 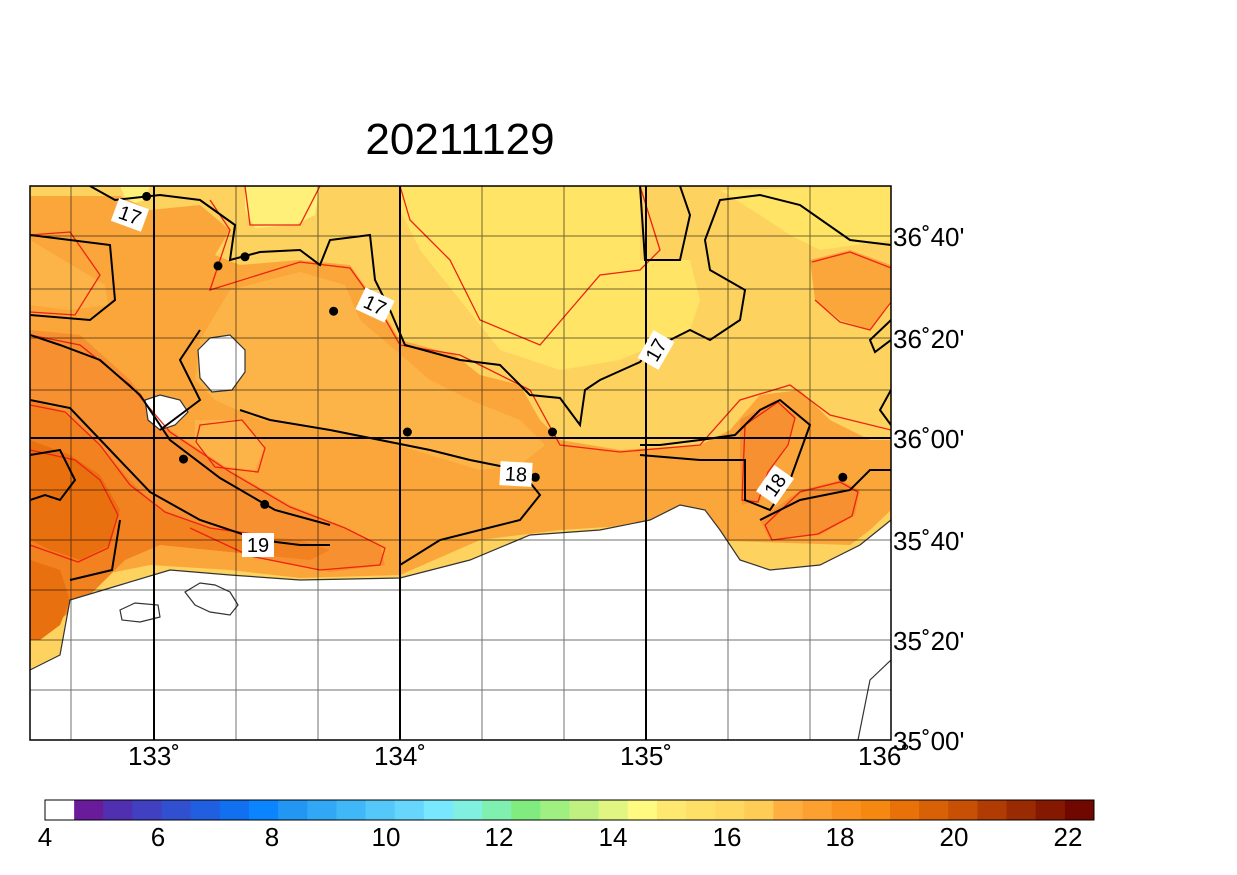 I want to click on colorbar-outline, so click(x=569, y=810).